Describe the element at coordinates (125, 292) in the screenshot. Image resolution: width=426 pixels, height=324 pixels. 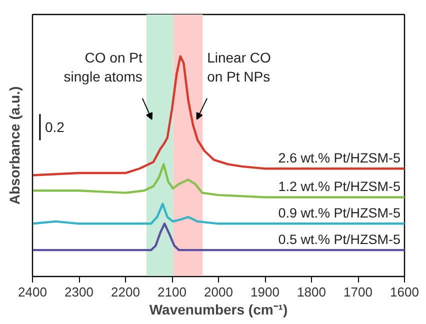
I see `x-tick-label: 2200` at that location.